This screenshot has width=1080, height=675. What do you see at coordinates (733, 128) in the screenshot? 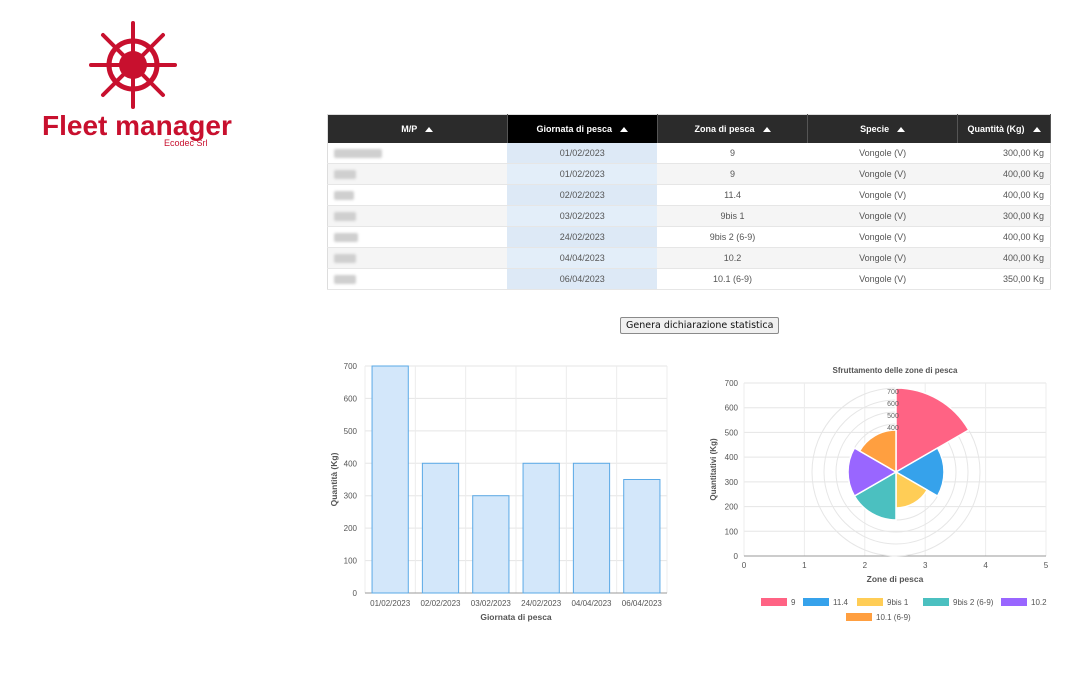
I see `column-header-zone: Zona di pesca` at bounding box center [733, 128].